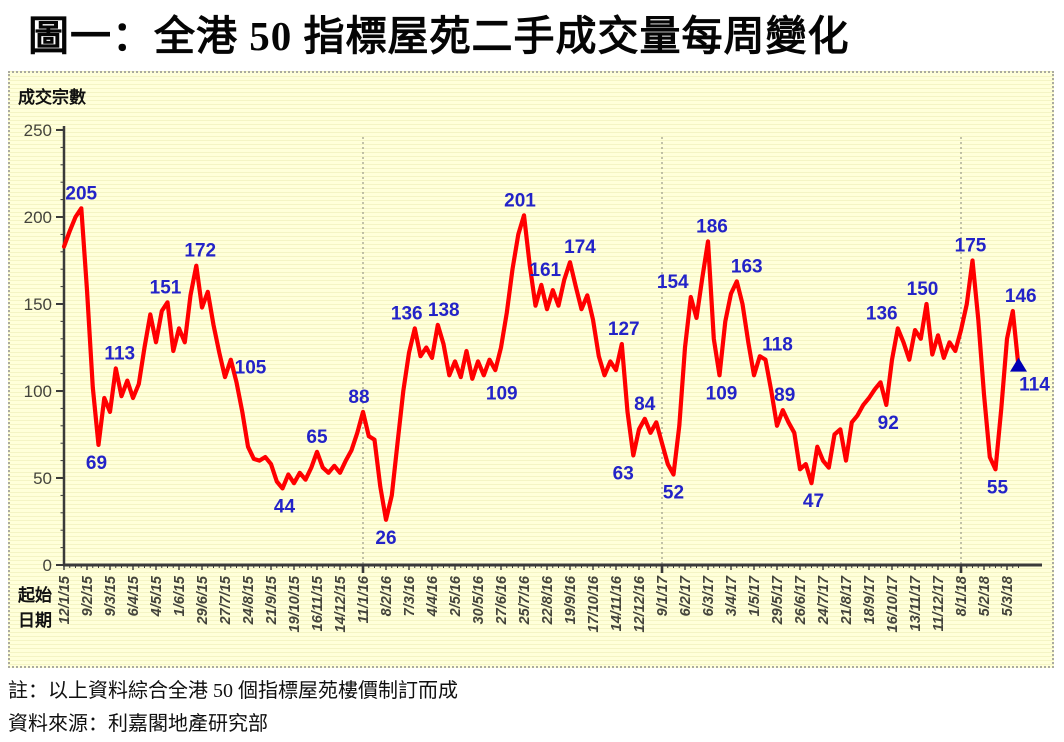 This screenshot has height=742, width=1064. What do you see at coordinates (801, 600) in the screenshot?
I see `x-tick-label: 26/6/17` at bounding box center [801, 600].